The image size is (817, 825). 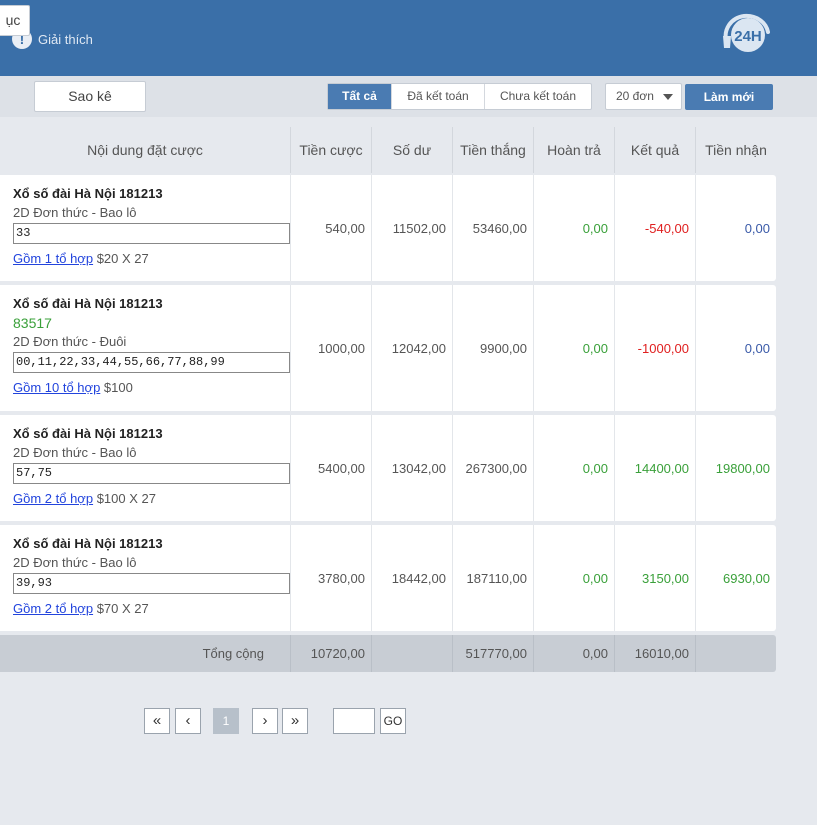 I want to click on stake-cell: 5400,00, so click(x=331, y=468).